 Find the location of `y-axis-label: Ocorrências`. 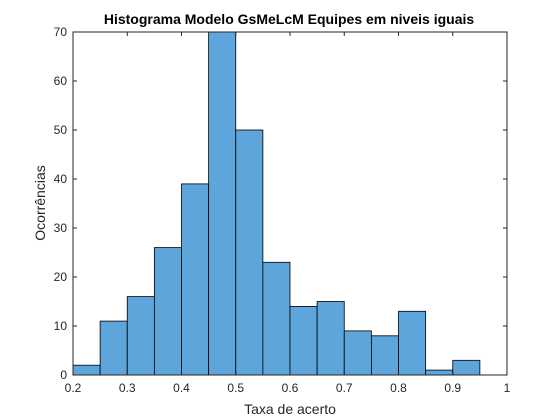

y-axis-label: Ocorrências is located at coordinates (40, 202).